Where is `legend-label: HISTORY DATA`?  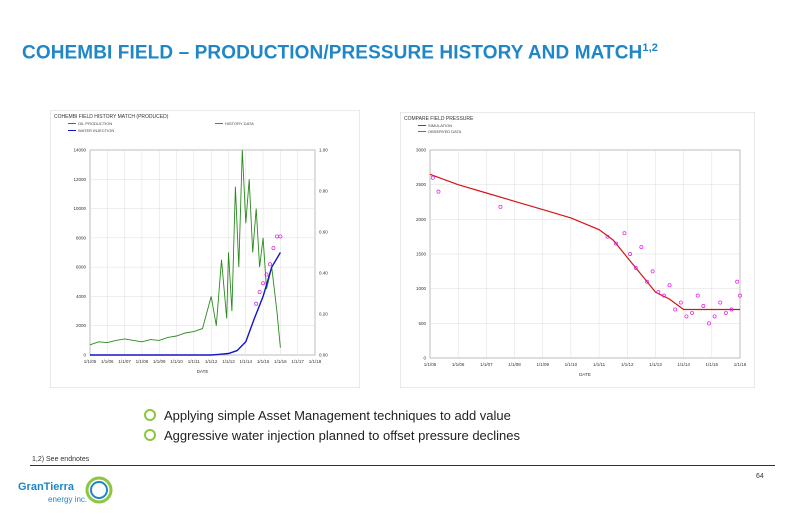 legend-label: HISTORY DATA is located at coordinates (239, 123).